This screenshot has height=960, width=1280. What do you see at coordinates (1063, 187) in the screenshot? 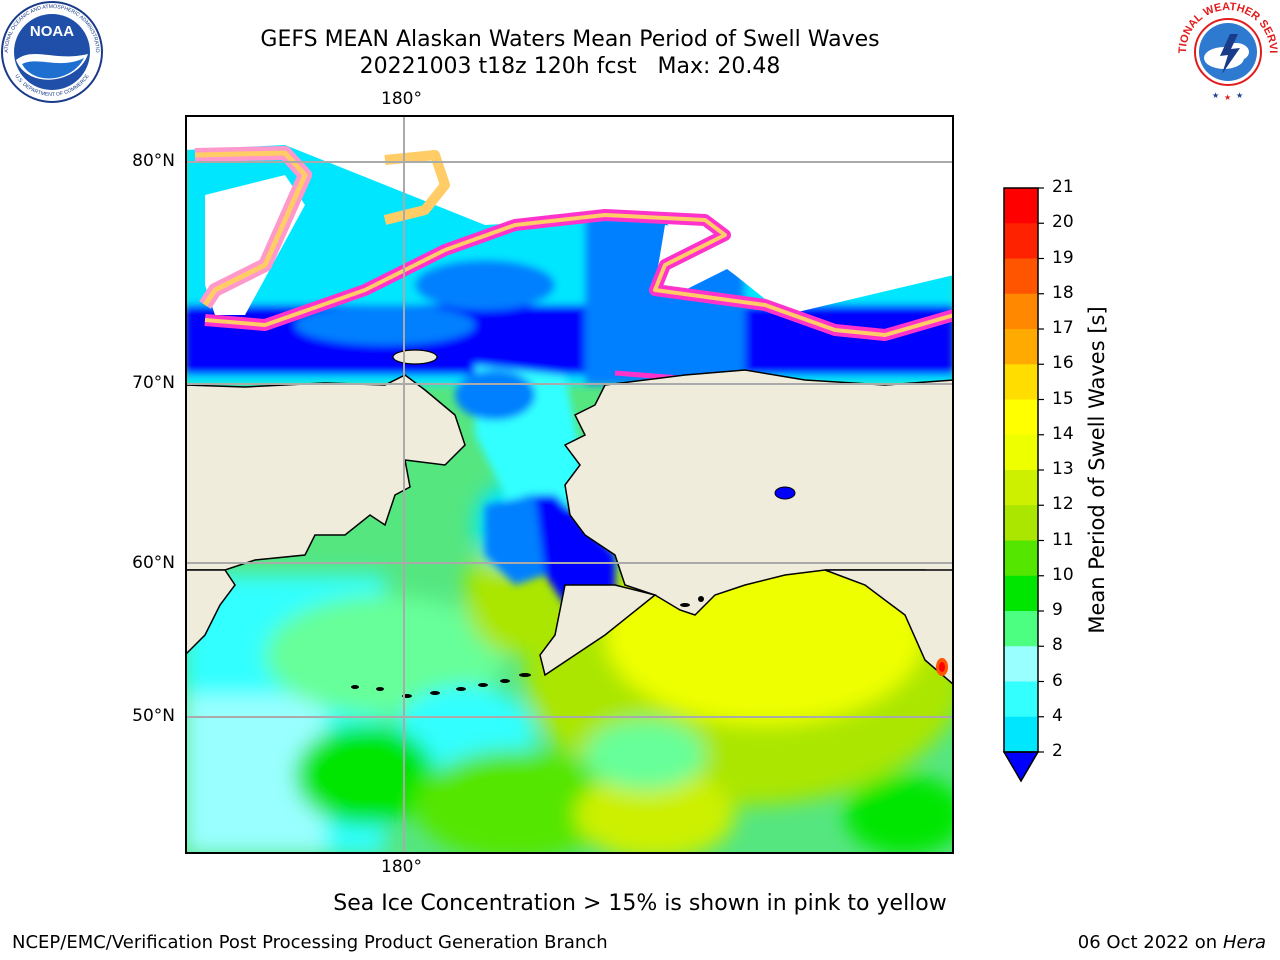
I see `colorbar-tick-label: 21` at bounding box center [1063, 187].